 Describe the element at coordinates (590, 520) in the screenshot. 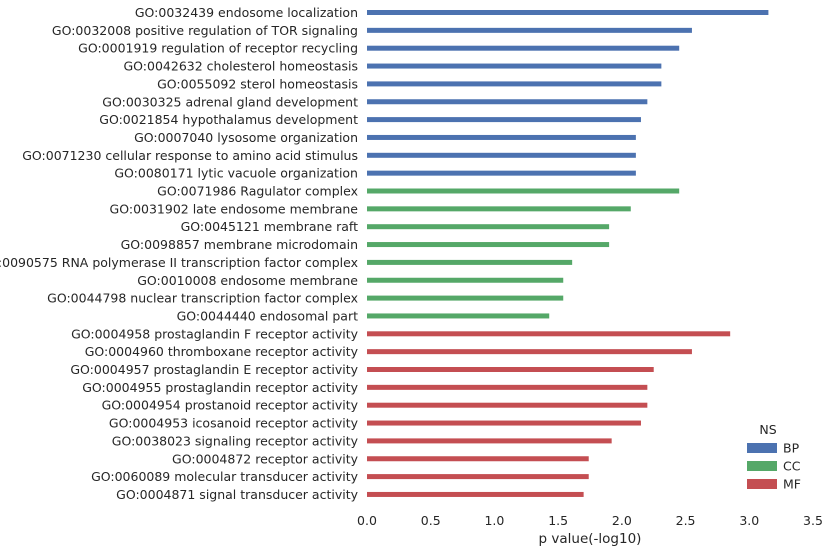

I see `x-axis-ticks: 0.0 0.5 1.0 1.5 2.0 2.5 3.0 3.5` at that location.